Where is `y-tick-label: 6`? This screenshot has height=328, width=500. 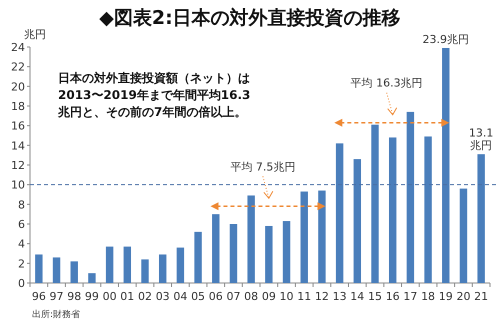 y-tick-label: 6 is located at coordinates (21, 224).